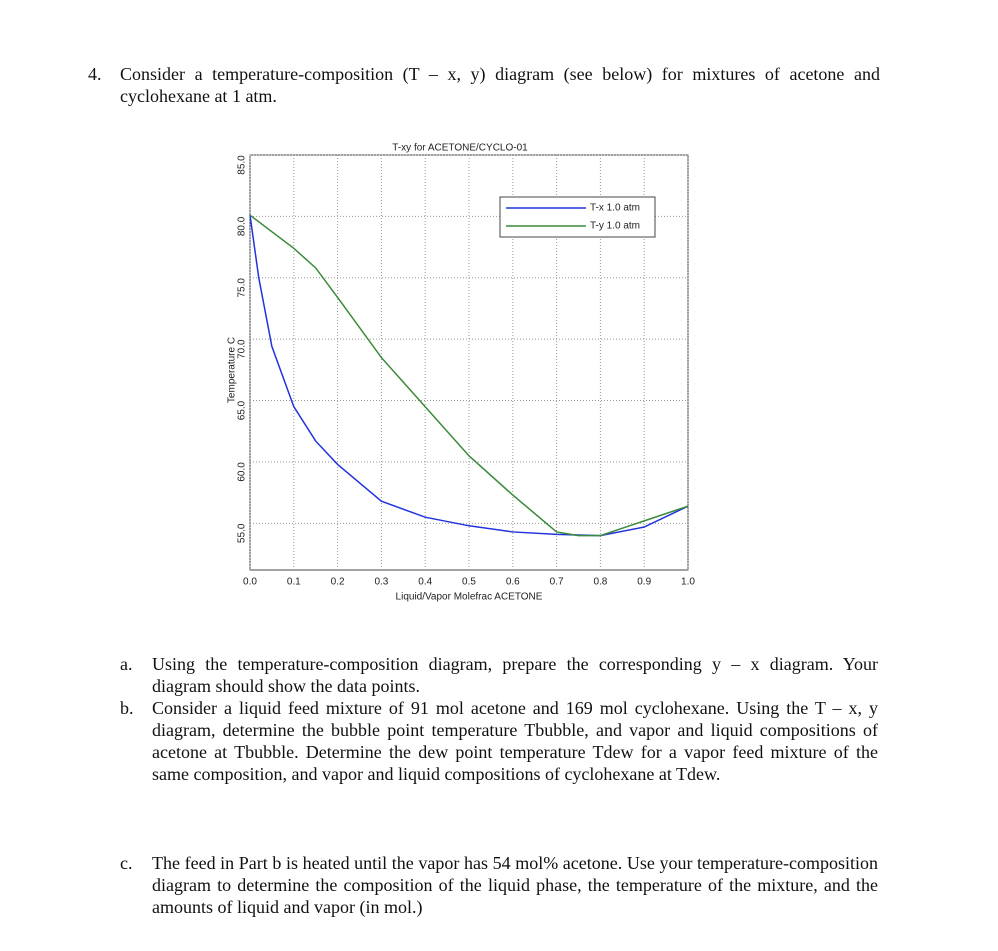  What do you see at coordinates (126, 664) in the screenshot?
I see `part-label: a.` at bounding box center [126, 664].